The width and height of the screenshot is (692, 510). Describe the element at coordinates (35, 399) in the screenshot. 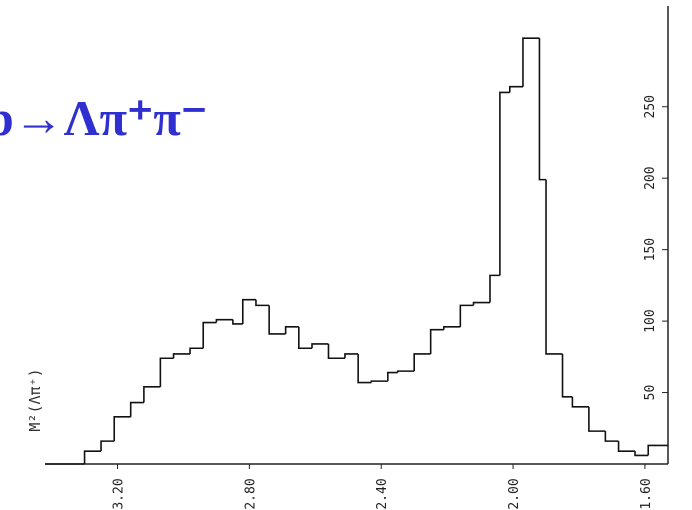

I see `y-axis-label: M²(Λπ⁺)` at that location.